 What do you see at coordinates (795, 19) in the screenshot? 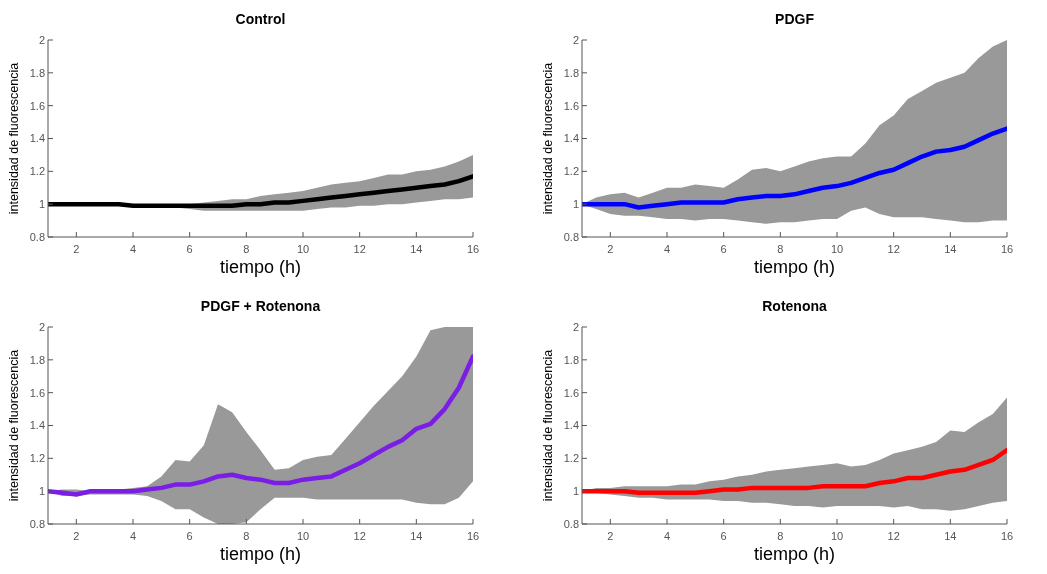
I see `chart-title: PDGF` at bounding box center [795, 19].